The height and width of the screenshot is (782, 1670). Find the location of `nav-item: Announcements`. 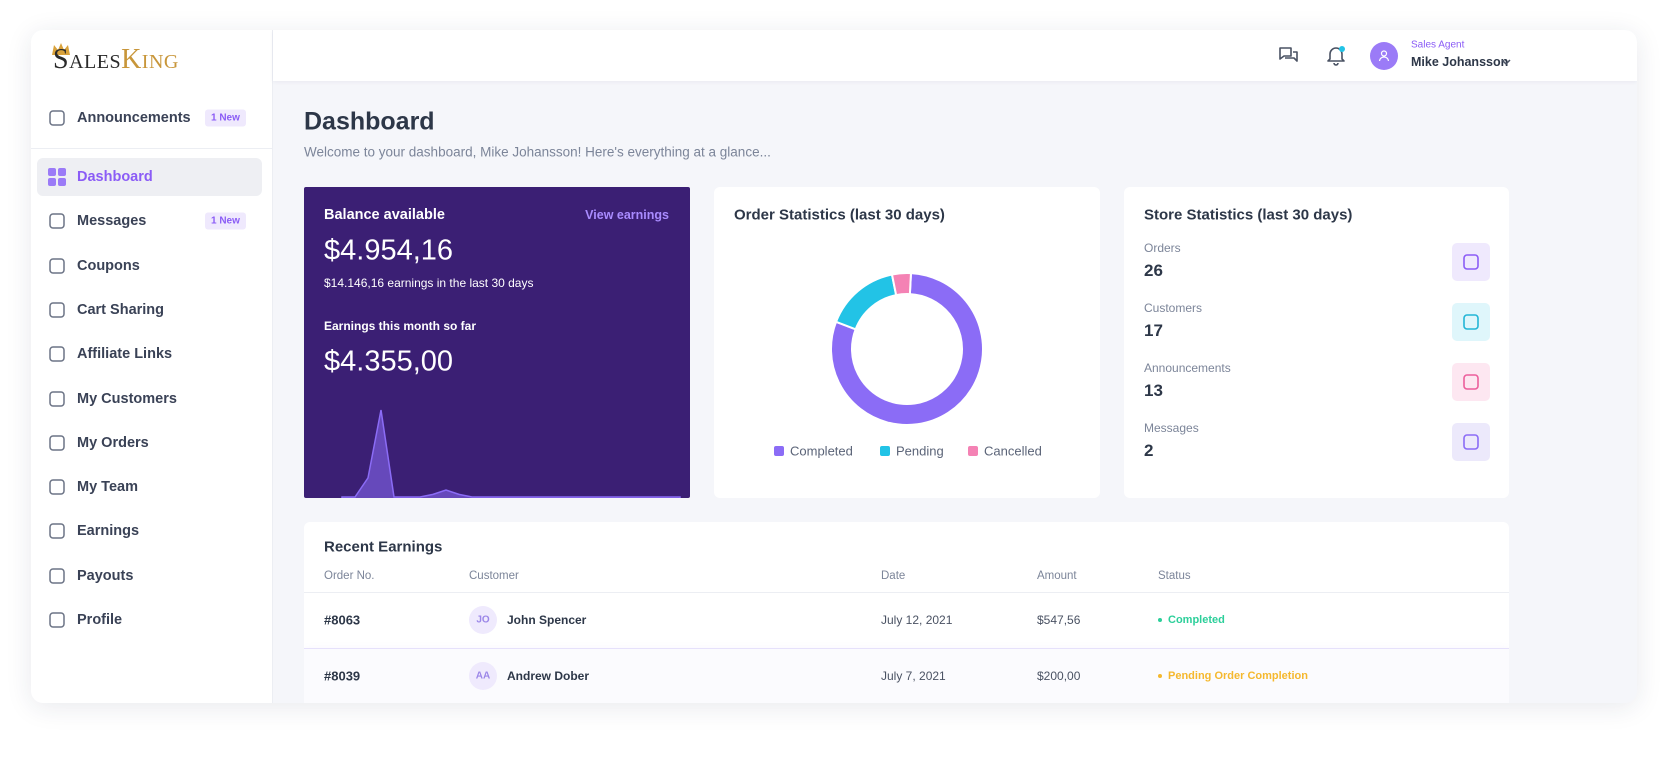

nav-item: Announcements is located at coordinates (134, 118).